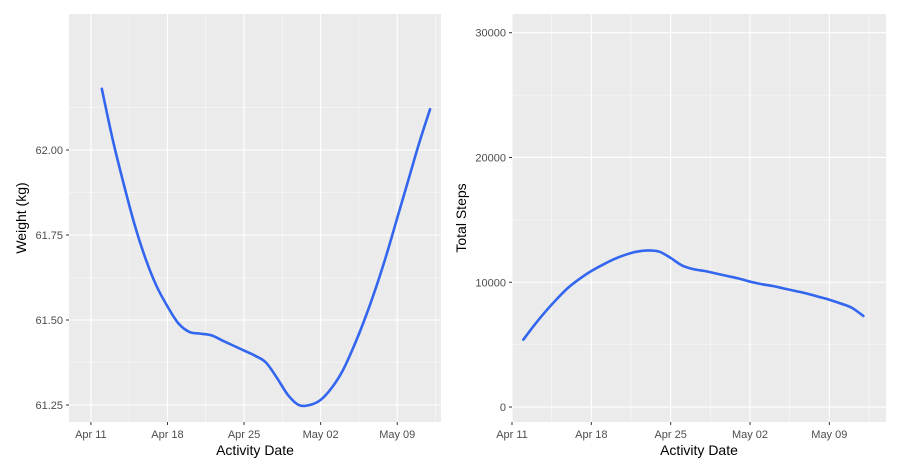  What do you see at coordinates (52, 278) in the screenshot?
I see `weight-y-axis: 61.25 61.50 61.75 62.00` at bounding box center [52, 278].